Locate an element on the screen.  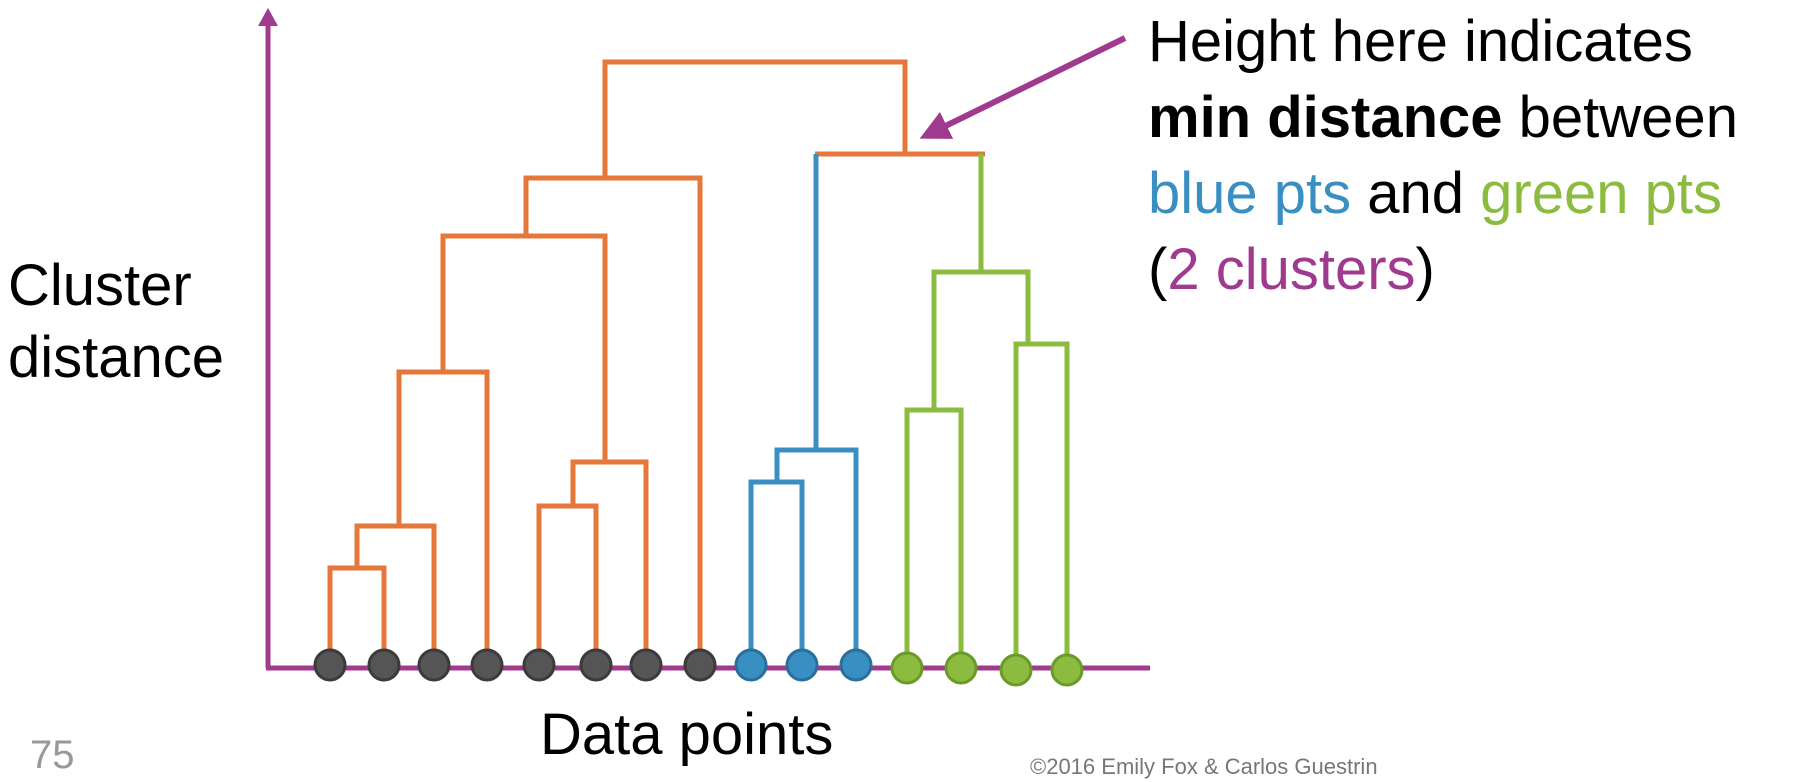
annotation-line2-rest: between is located at coordinates (1620, 117).